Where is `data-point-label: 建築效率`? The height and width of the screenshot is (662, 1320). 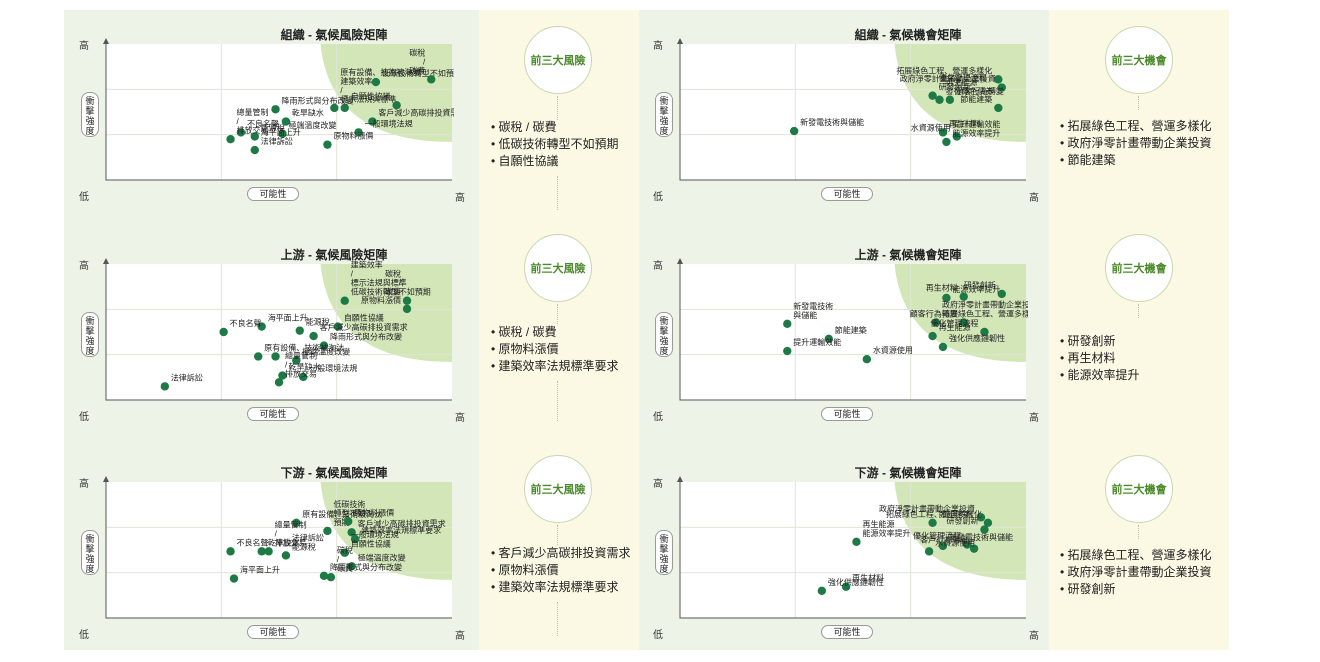 data-point-label: 建築效率 is located at coordinates (356, 81).